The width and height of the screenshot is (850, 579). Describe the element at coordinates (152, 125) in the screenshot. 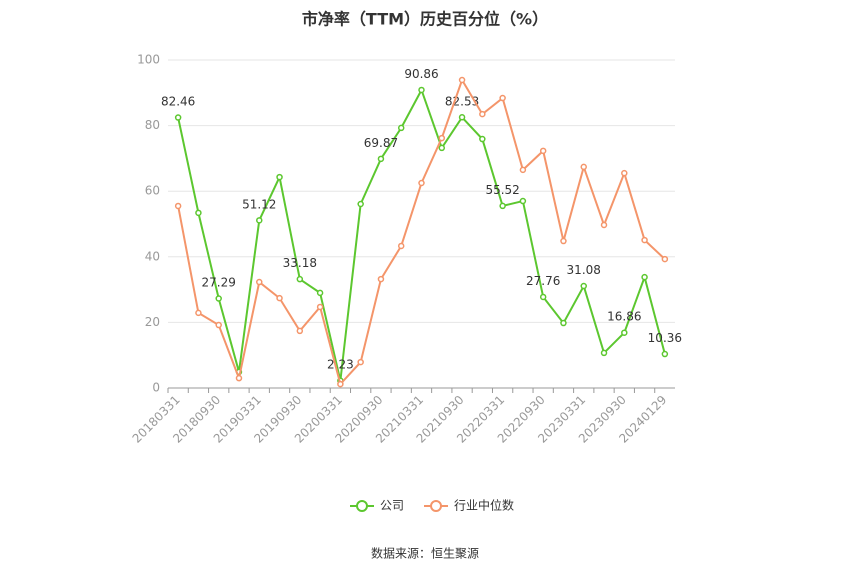

I see `y-tick-label: 80` at that location.